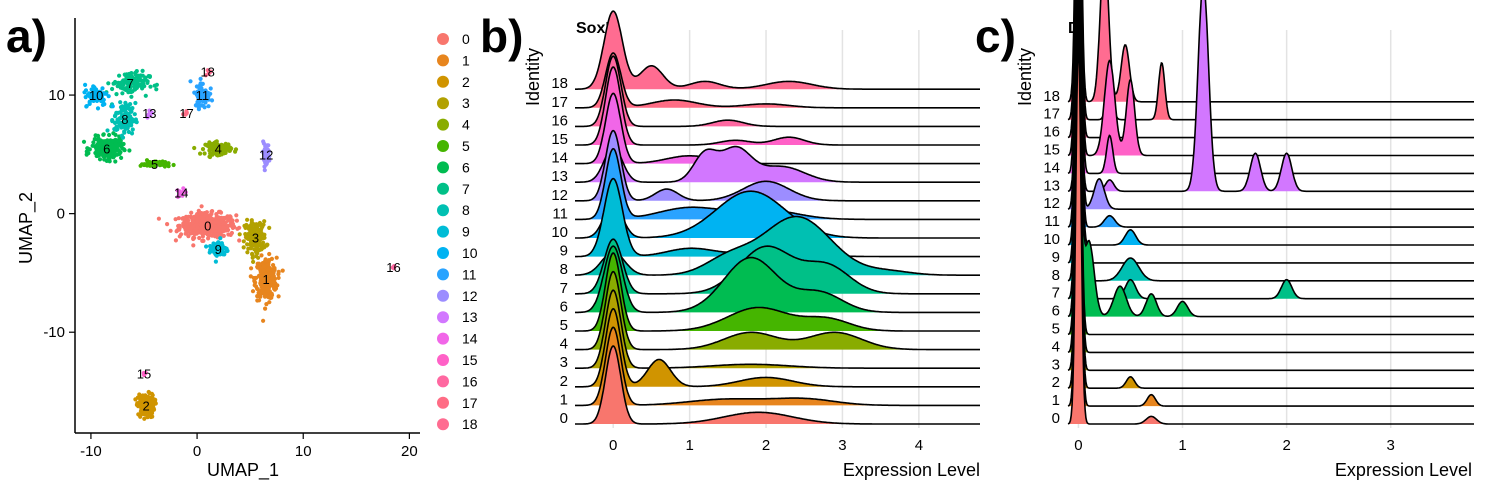 The width and height of the screenshot is (1500, 500). What do you see at coordinates (466, 125) in the screenshot?
I see `legend-label: 4` at bounding box center [466, 125].